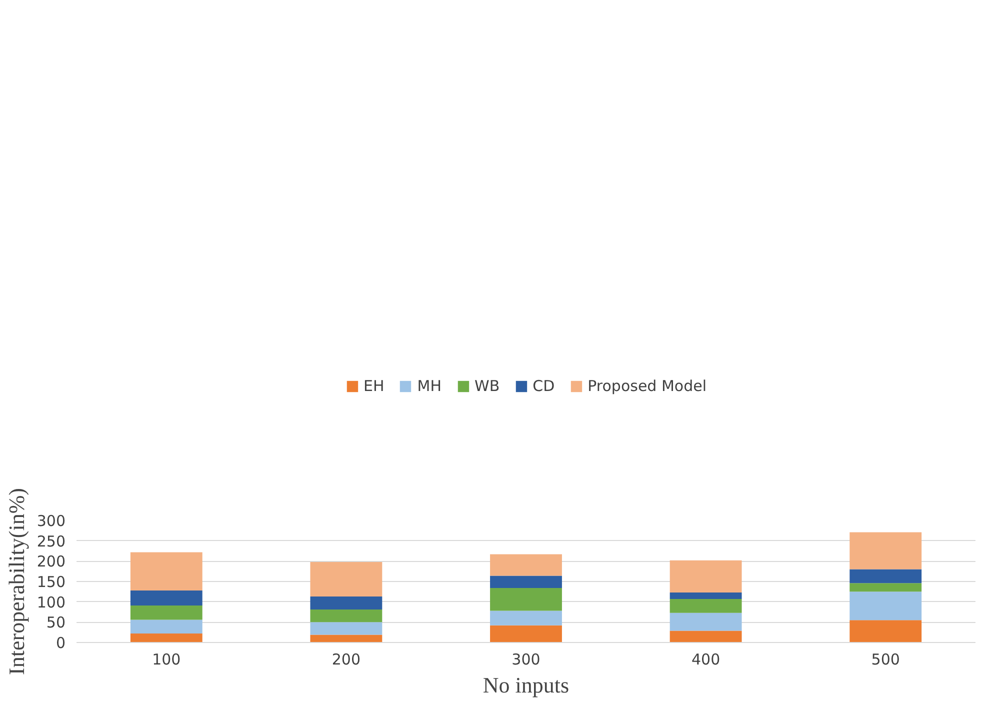 The height and width of the screenshot is (709, 987). I want to click on legend-label: WB, so click(487, 385).